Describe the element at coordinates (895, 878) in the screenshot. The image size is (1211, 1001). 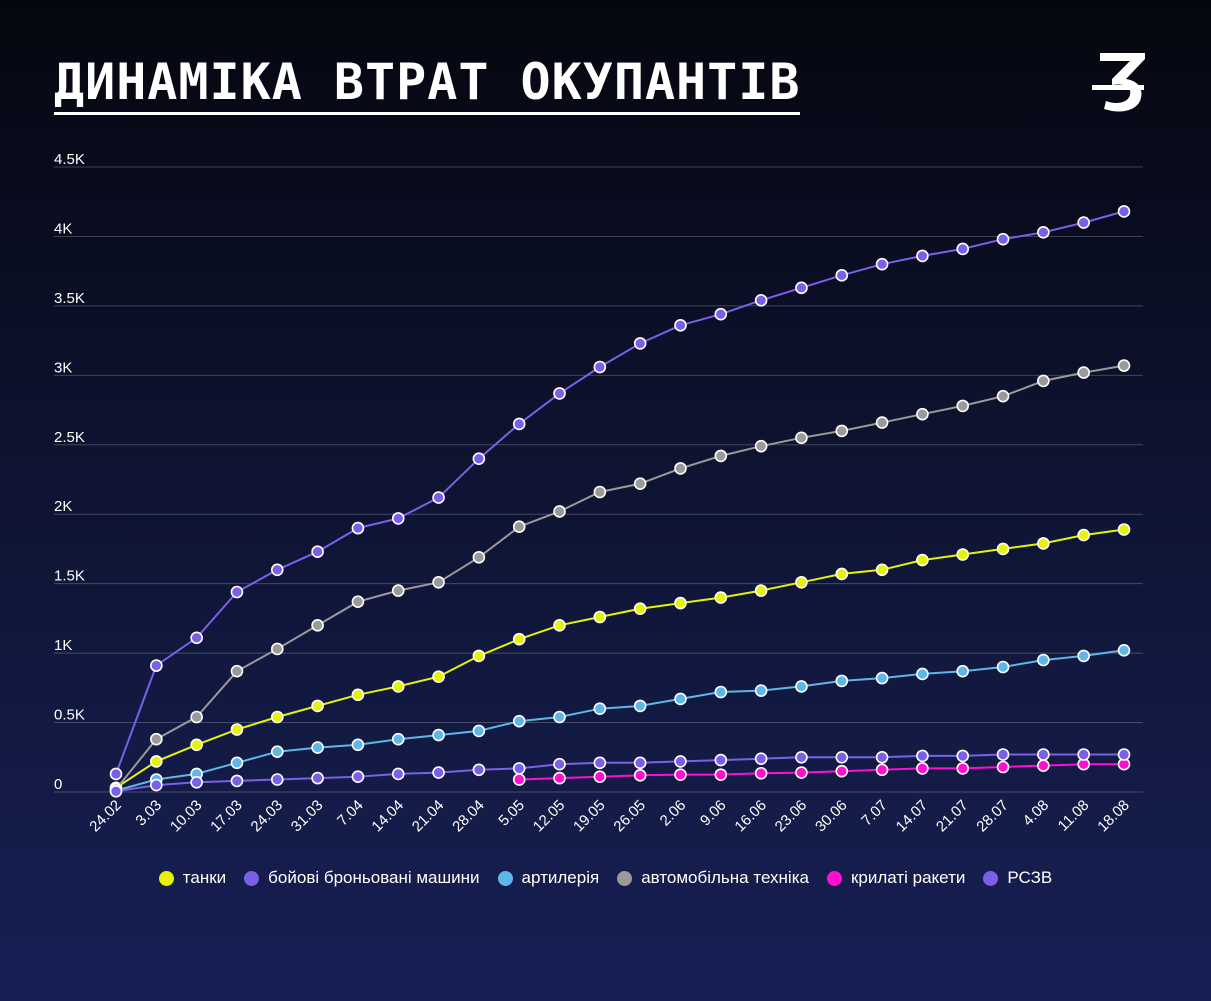
I see `legend-item: крилаті ракети` at that location.